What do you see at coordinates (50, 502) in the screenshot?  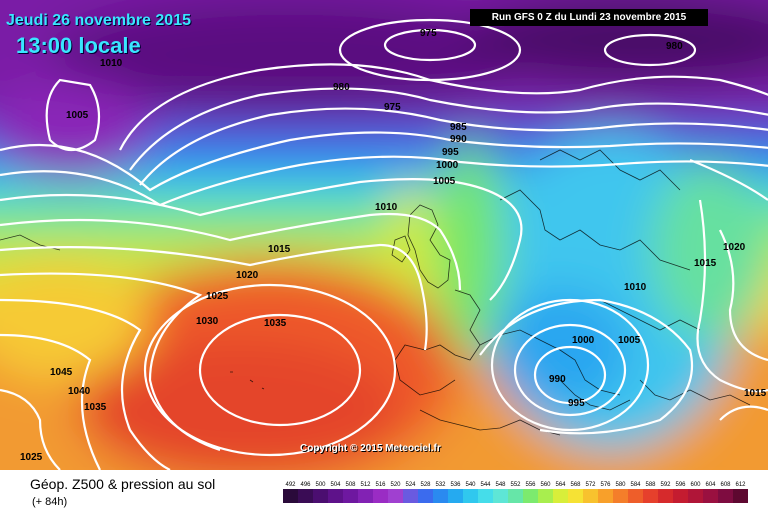 I see `legend-subtitle: (+ 84h)` at bounding box center [50, 502].